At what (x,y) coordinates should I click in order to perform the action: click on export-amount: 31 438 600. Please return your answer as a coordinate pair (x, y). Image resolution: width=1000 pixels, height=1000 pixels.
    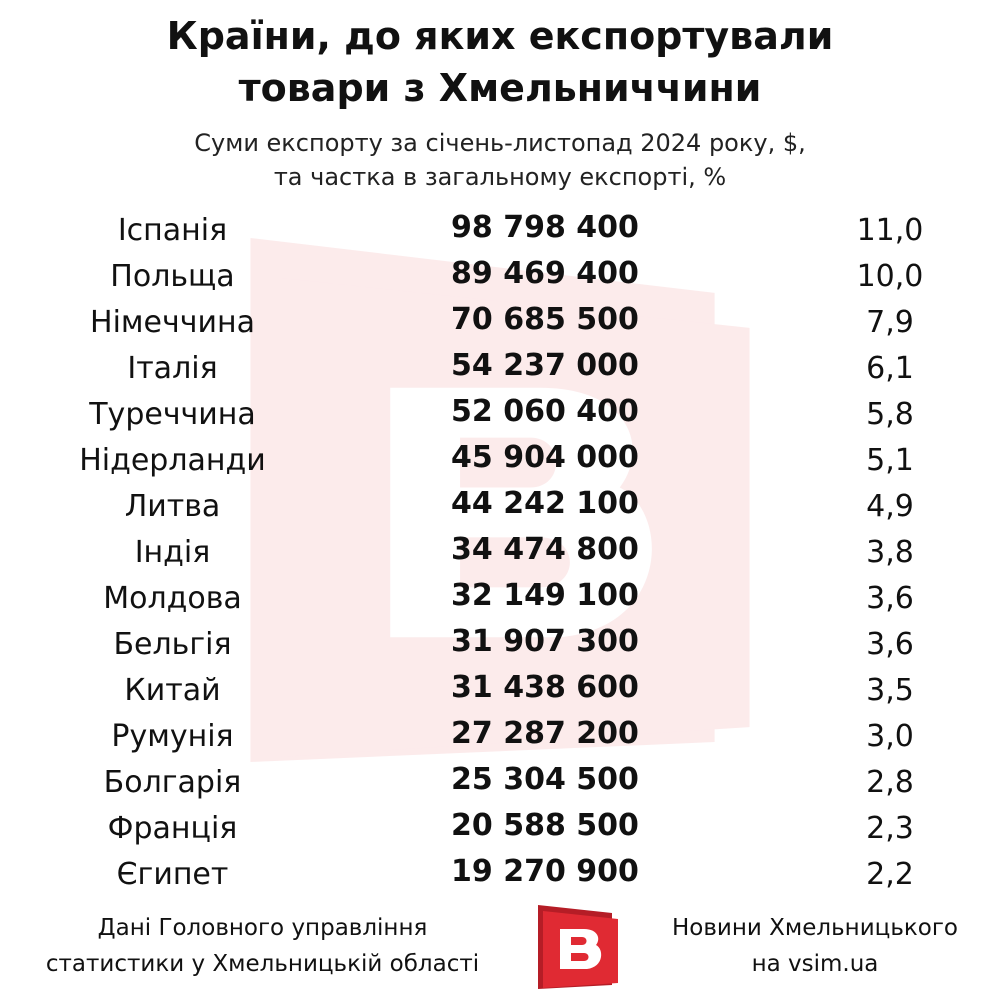
    Looking at the image, I should click on (545, 687).